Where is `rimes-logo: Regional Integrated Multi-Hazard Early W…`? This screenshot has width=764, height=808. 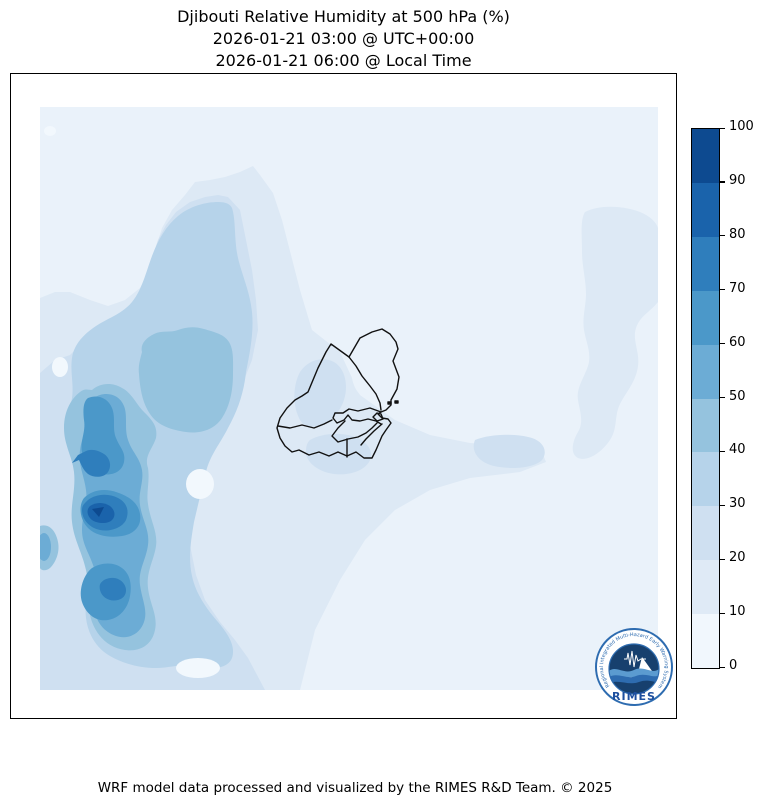
rimes-logo: Regional Integrated Multi-Hazard Early W… is located at coordinates (634, 667).